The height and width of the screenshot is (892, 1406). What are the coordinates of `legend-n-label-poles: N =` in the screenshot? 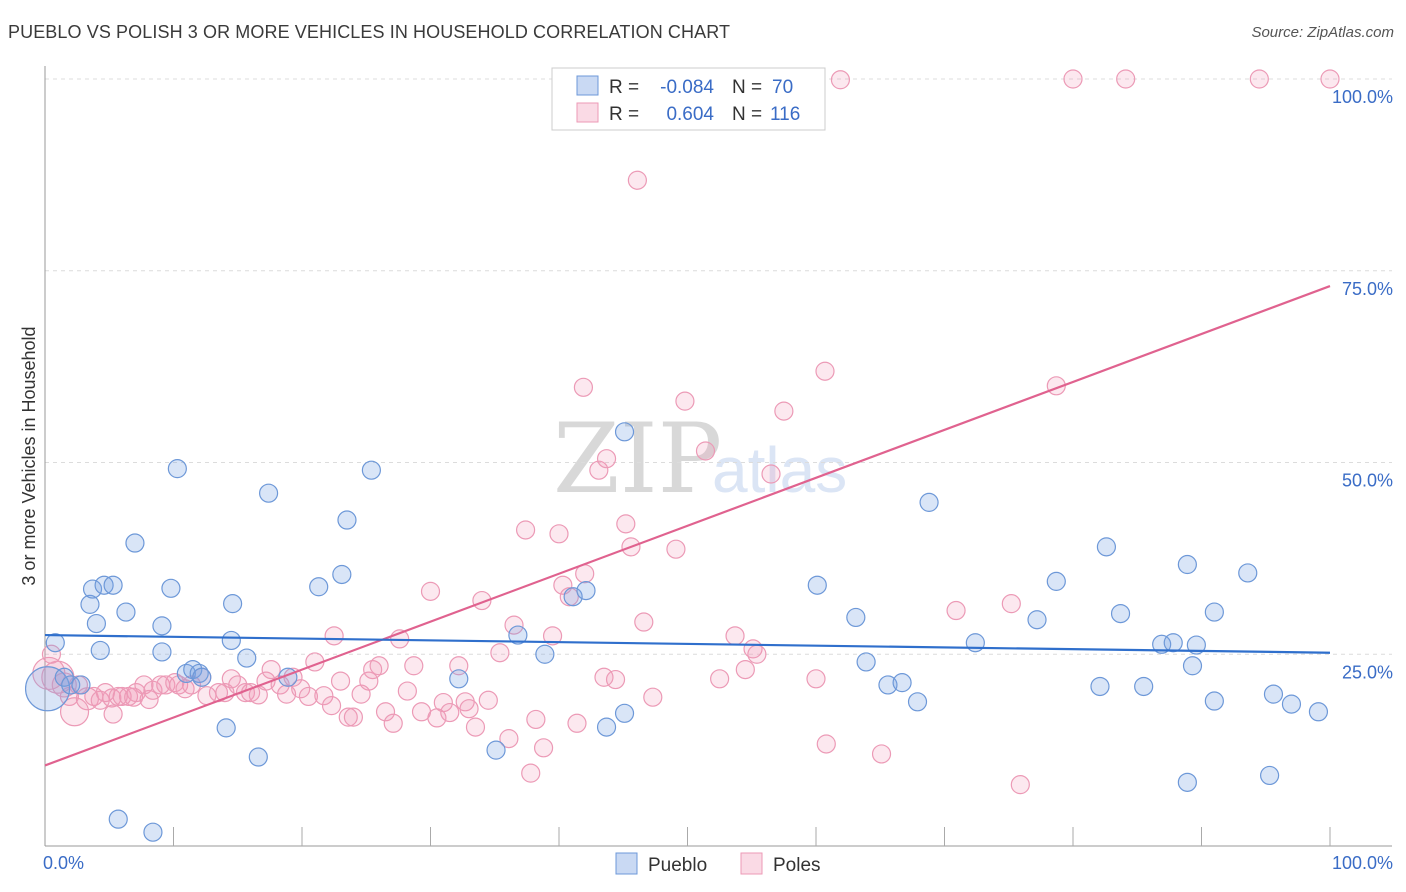 It's located at (747, 114).